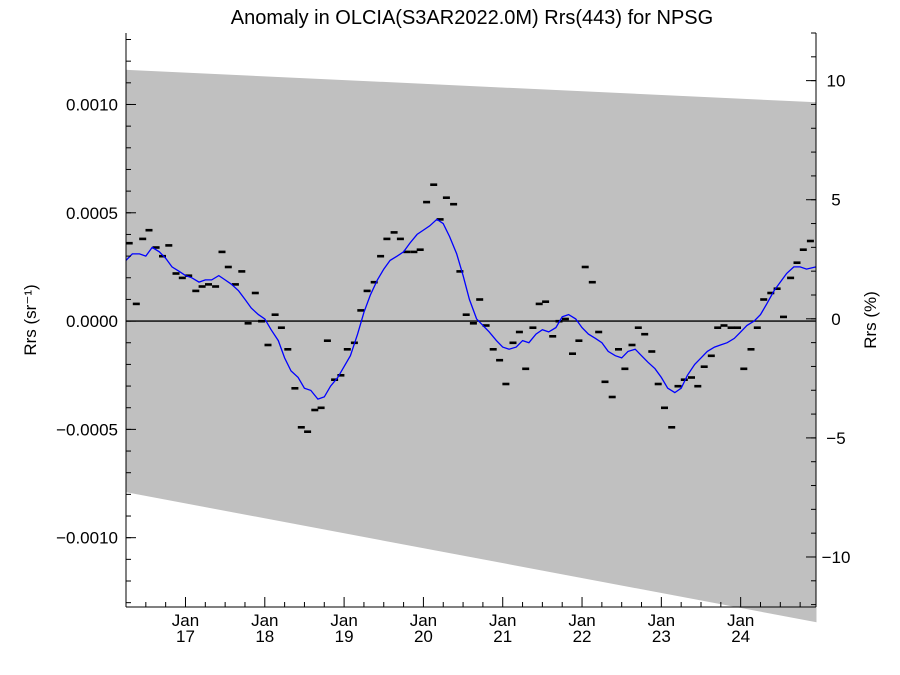 The image size is (900, 675). Describe the element at coordinates (582, 636) in the screenshot. I see `x-tick-label-year: 22` at that location.